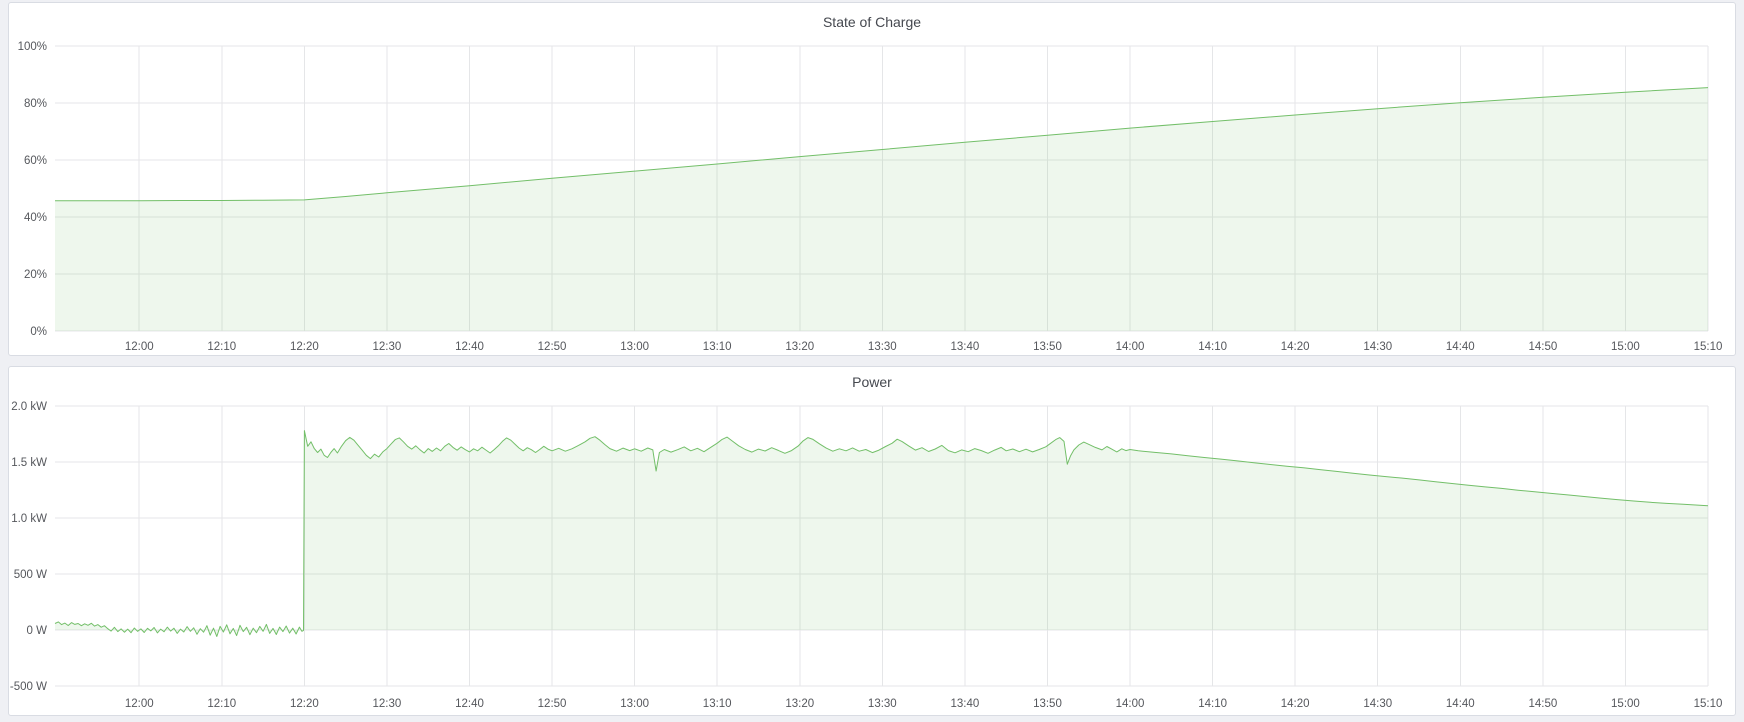 This screenshot has height=722, width=1744. What do you see at coordinates (35, 104) in the screenshot?
I see `y-tick-label: 80%` at bounding box center [35, 104].